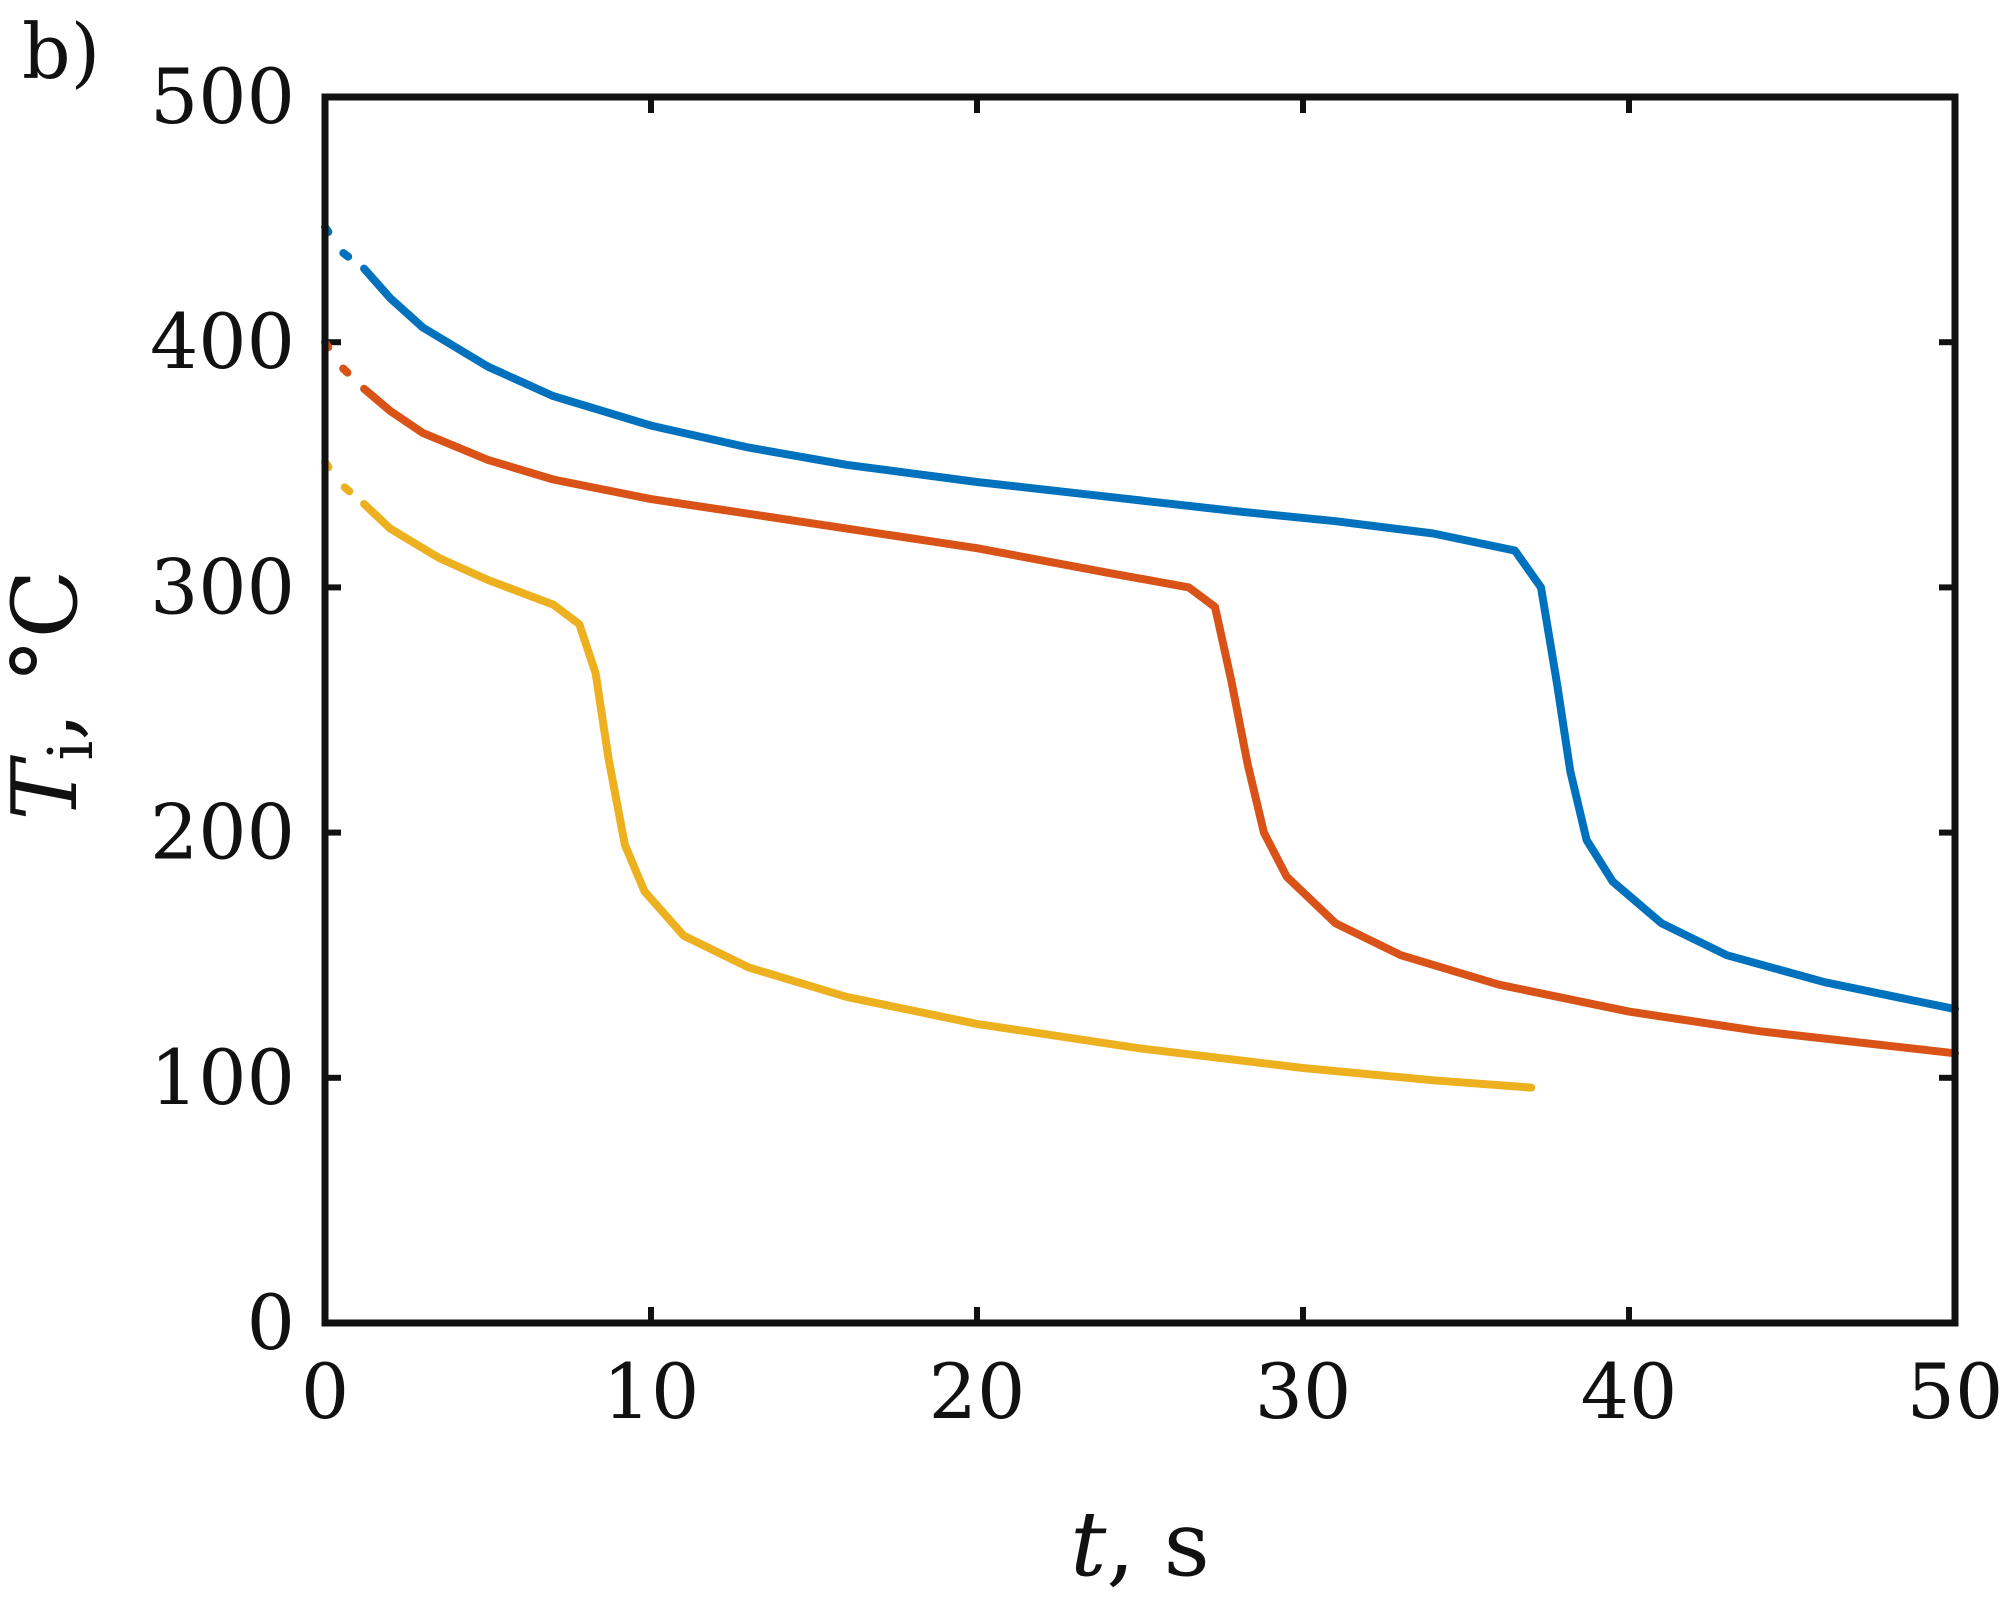 The height and width of the screenshot is (1599, 2000). What do you see at coordinates (222, 586) in the screenshot?
I see `y-tick-label: 300` at bounding box center [222, 586].